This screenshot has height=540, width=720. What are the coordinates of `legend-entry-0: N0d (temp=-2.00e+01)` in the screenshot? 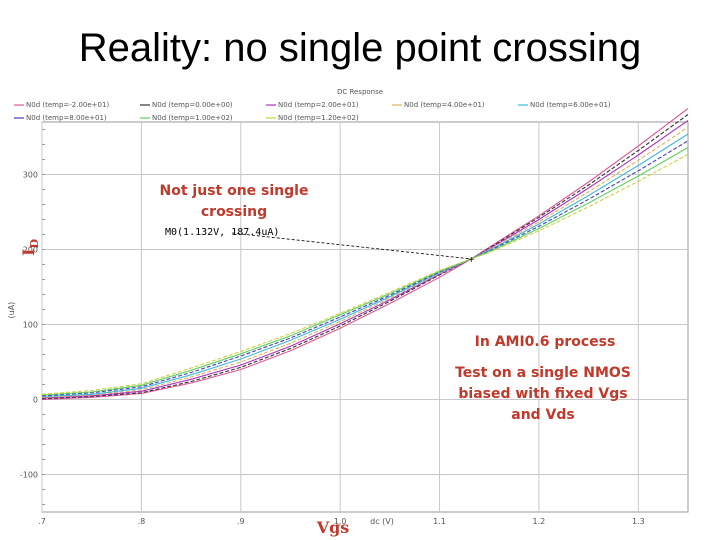 It's located at (67, 105).